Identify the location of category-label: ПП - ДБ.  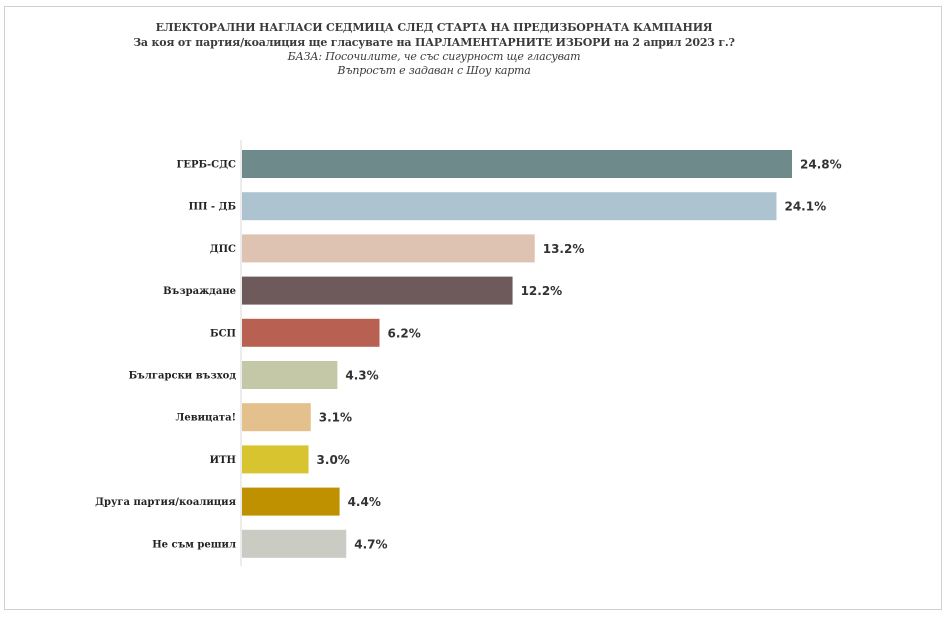
(212, 207).